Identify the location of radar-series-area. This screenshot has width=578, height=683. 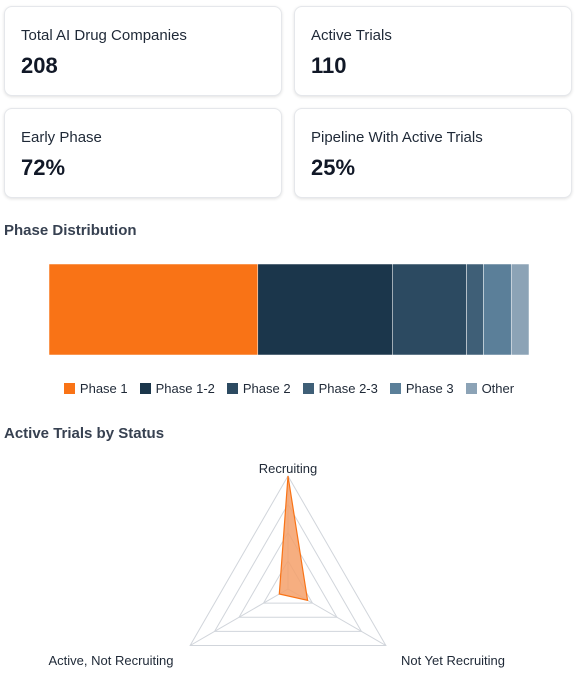
(293, 538).